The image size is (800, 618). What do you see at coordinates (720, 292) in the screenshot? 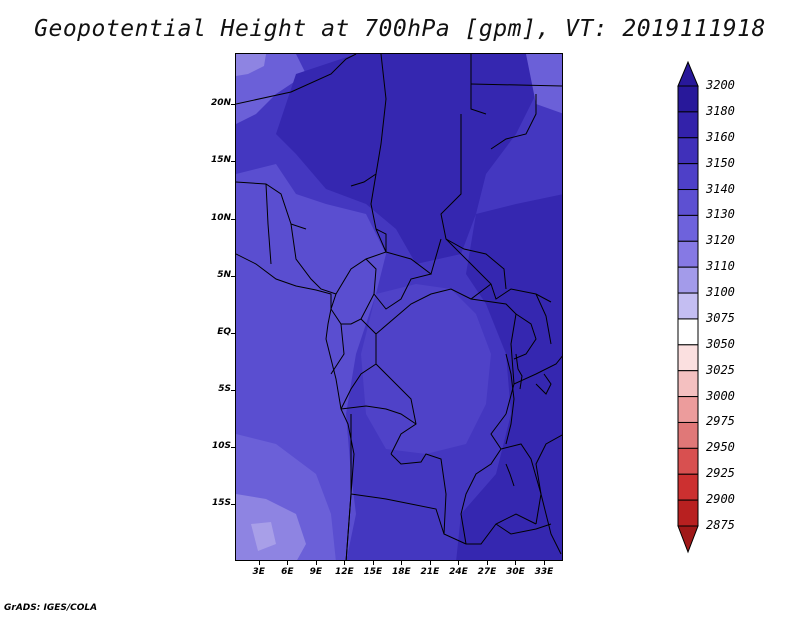
I see `colorbar-label: 3100` at bounding box center [720, 292].